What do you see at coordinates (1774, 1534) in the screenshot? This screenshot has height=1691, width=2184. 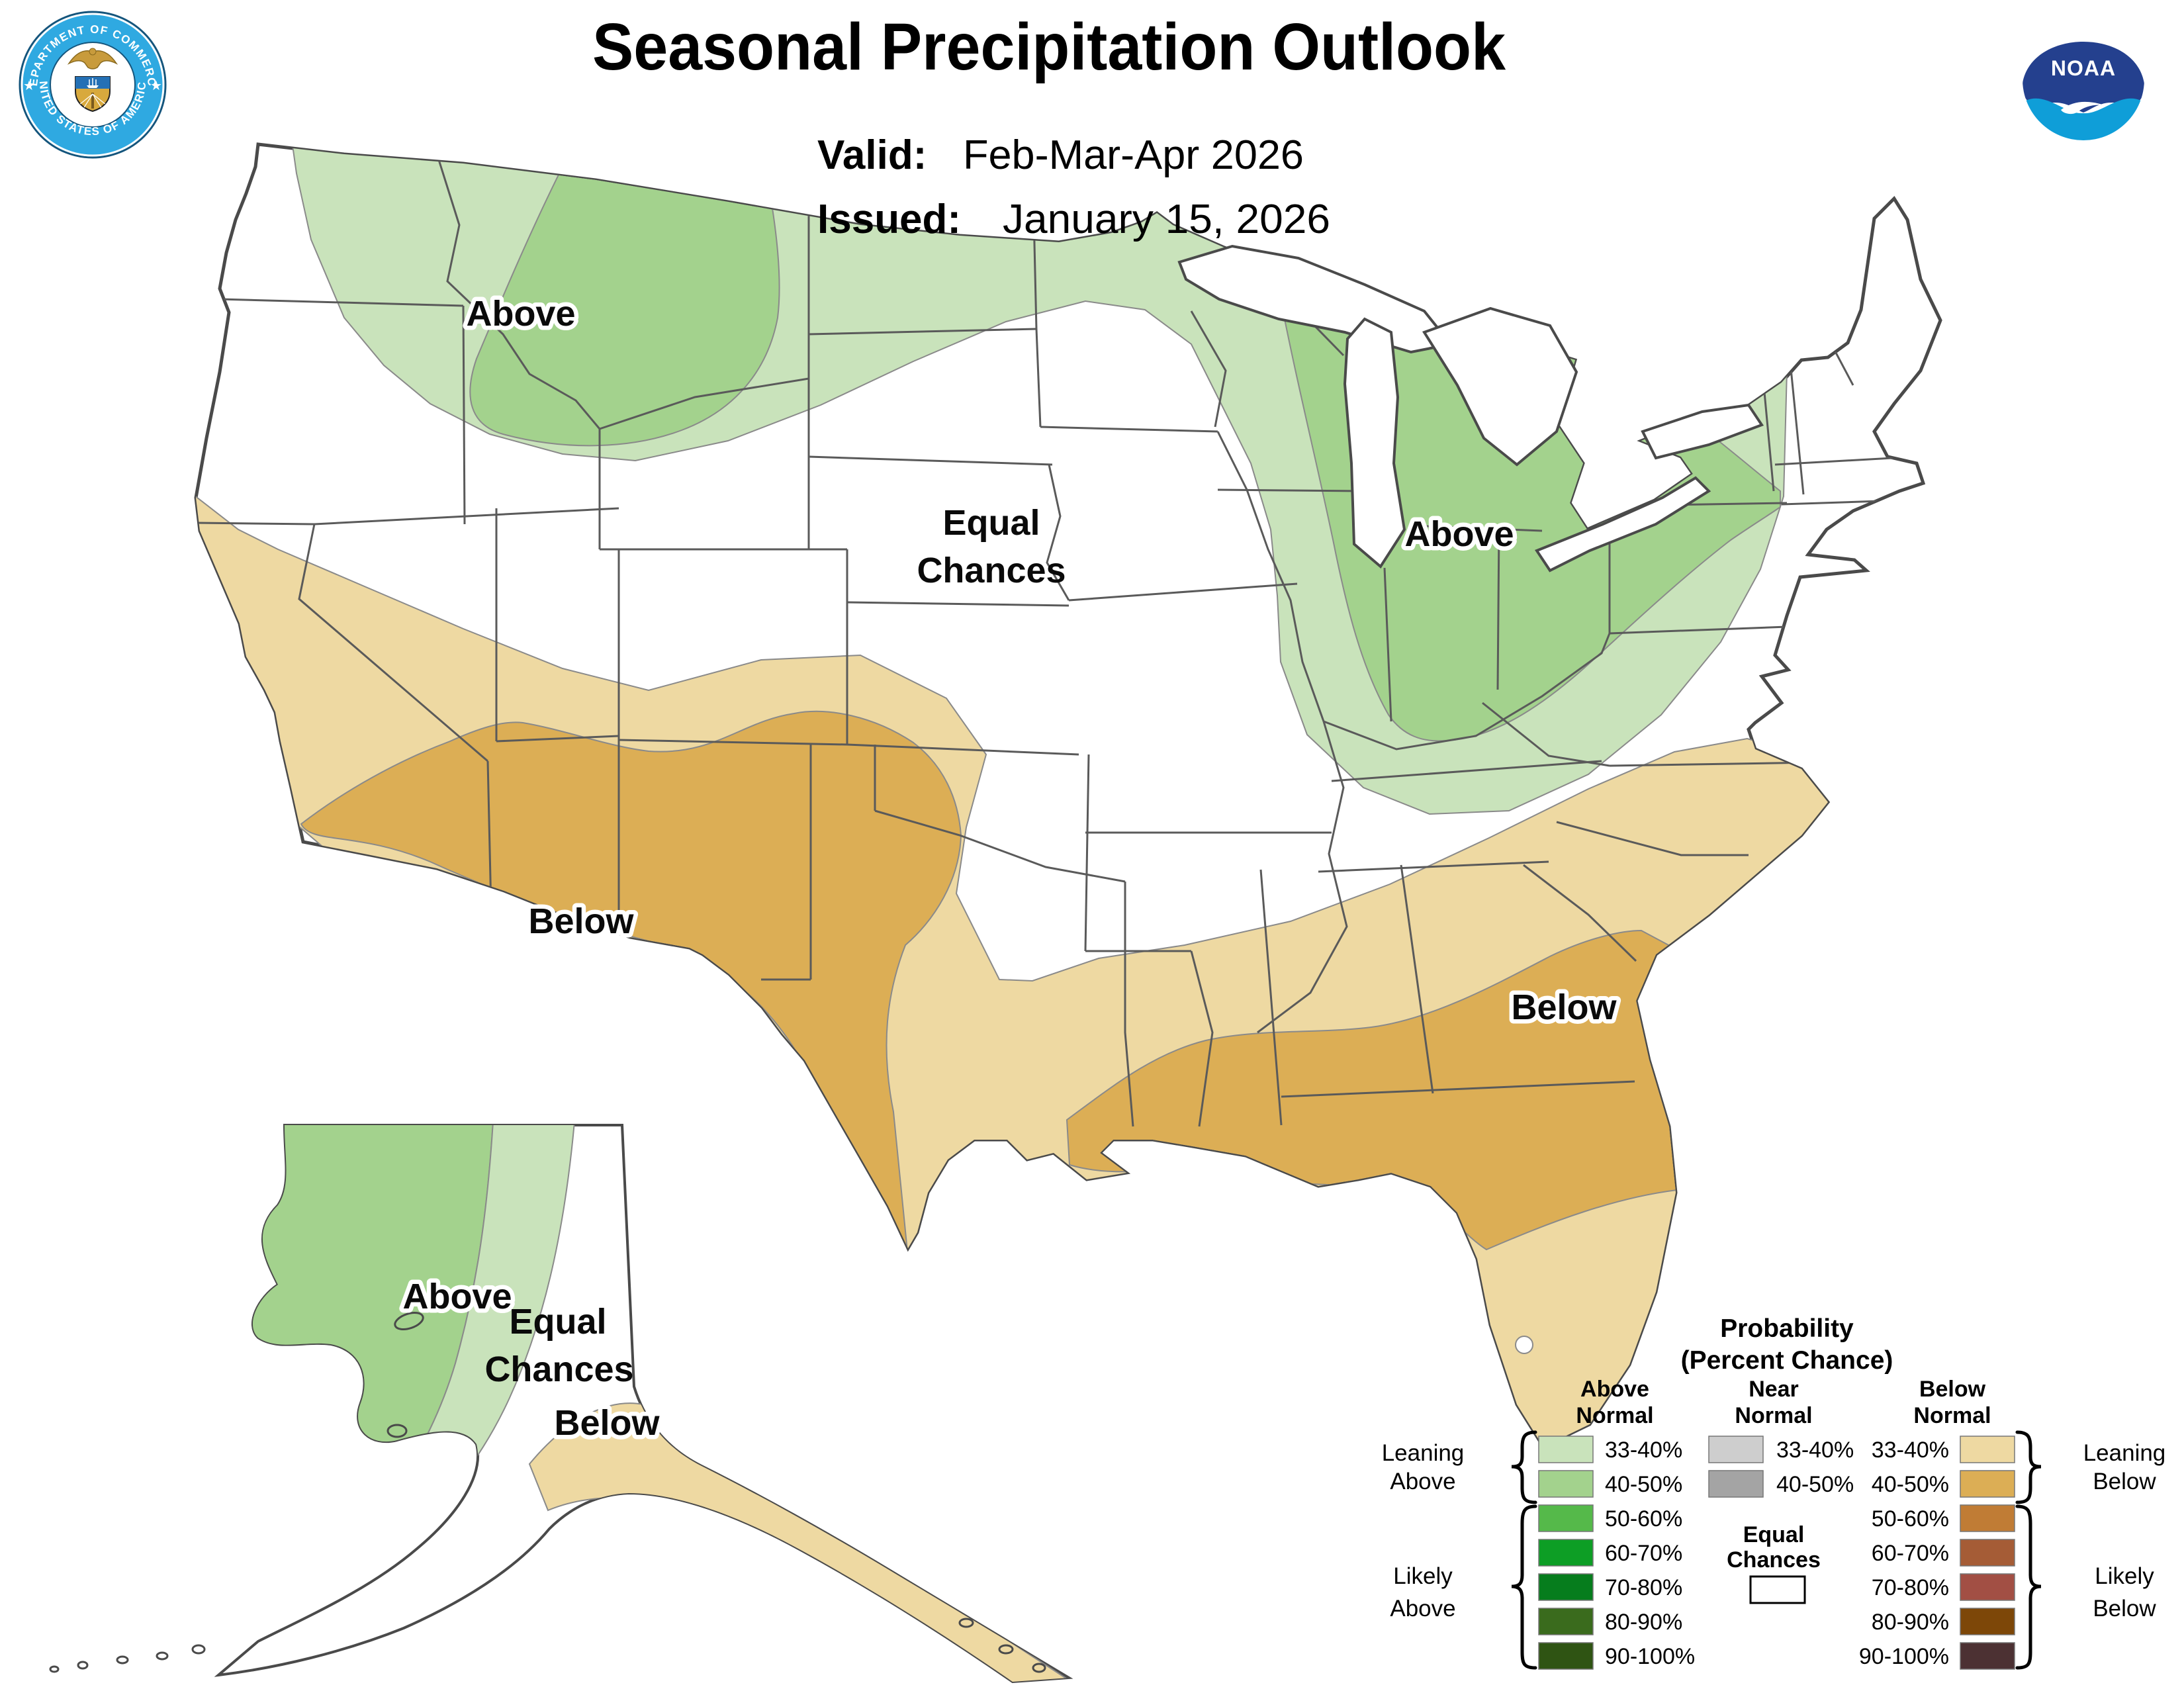 I see `legend-equal-chances-1: Equal` at bounding box center [1774, 1534].